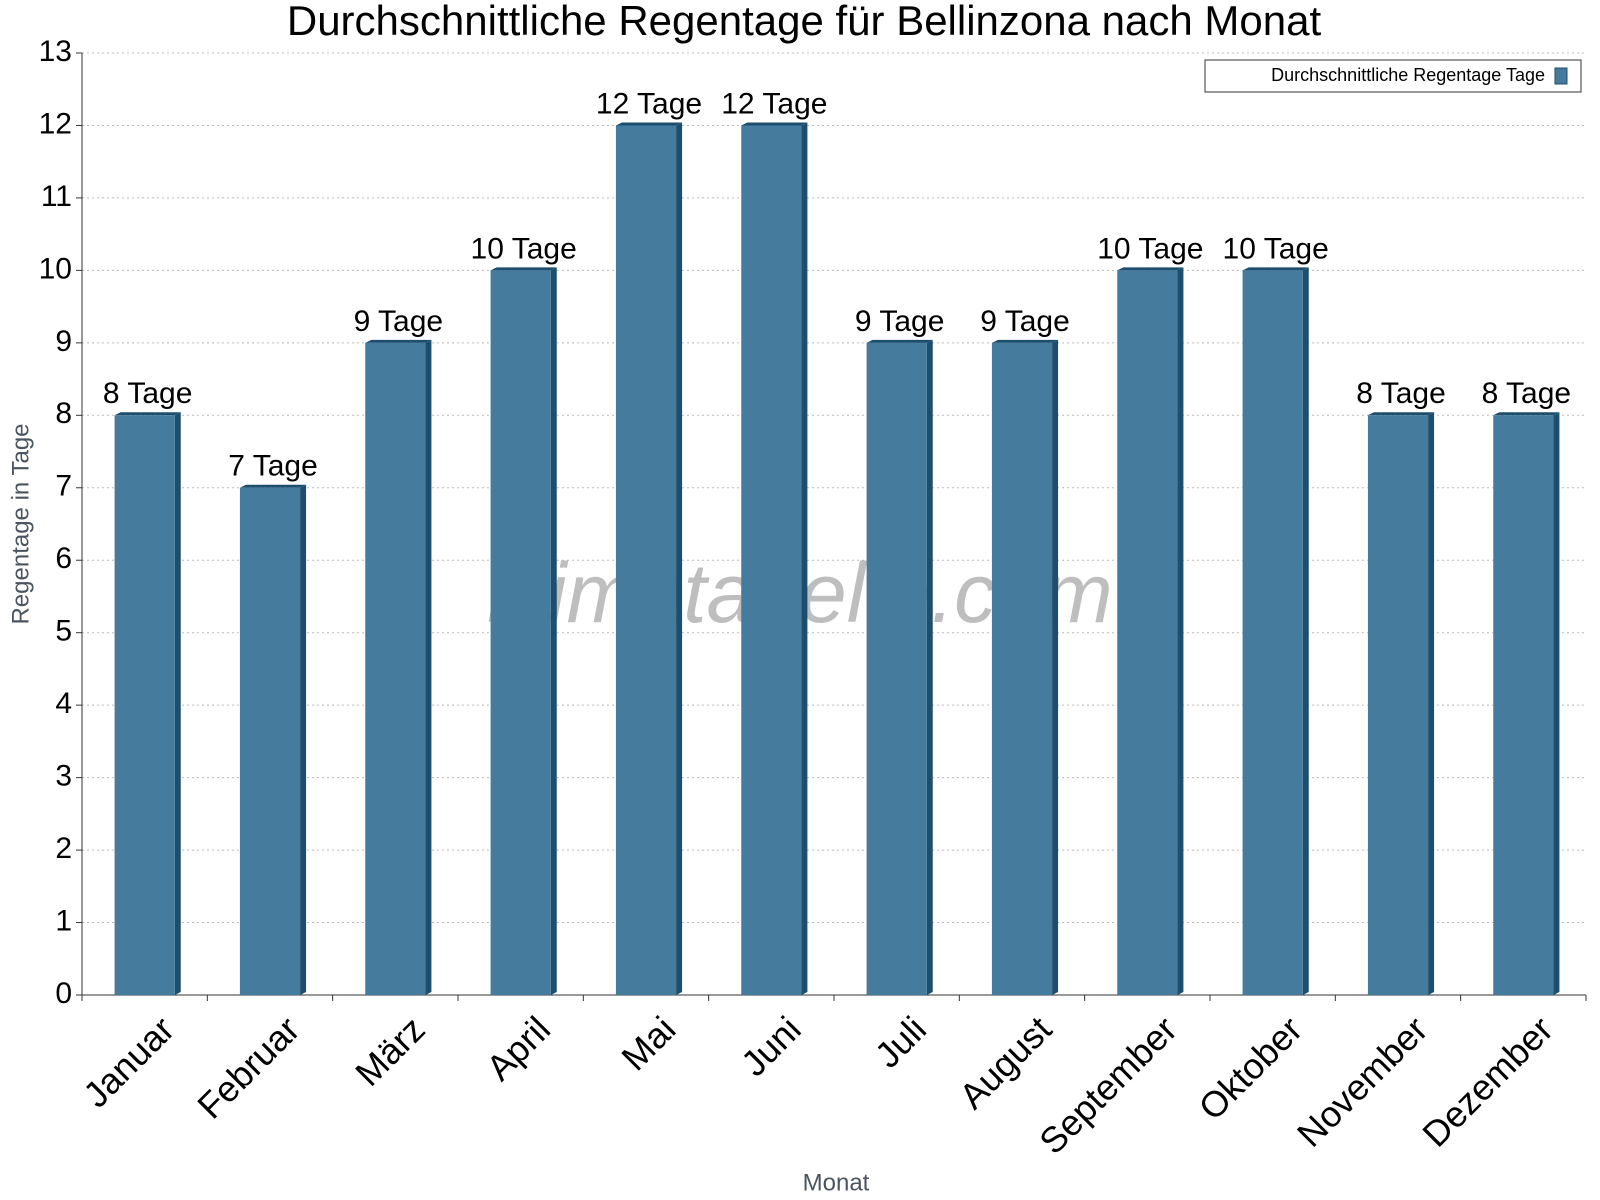 Image resolution: width=1600 pixels, height=1200 pixels. Describe the element at coordinates (63, 920) in the screenshot. I see `y-tick-label: 1` at that location.